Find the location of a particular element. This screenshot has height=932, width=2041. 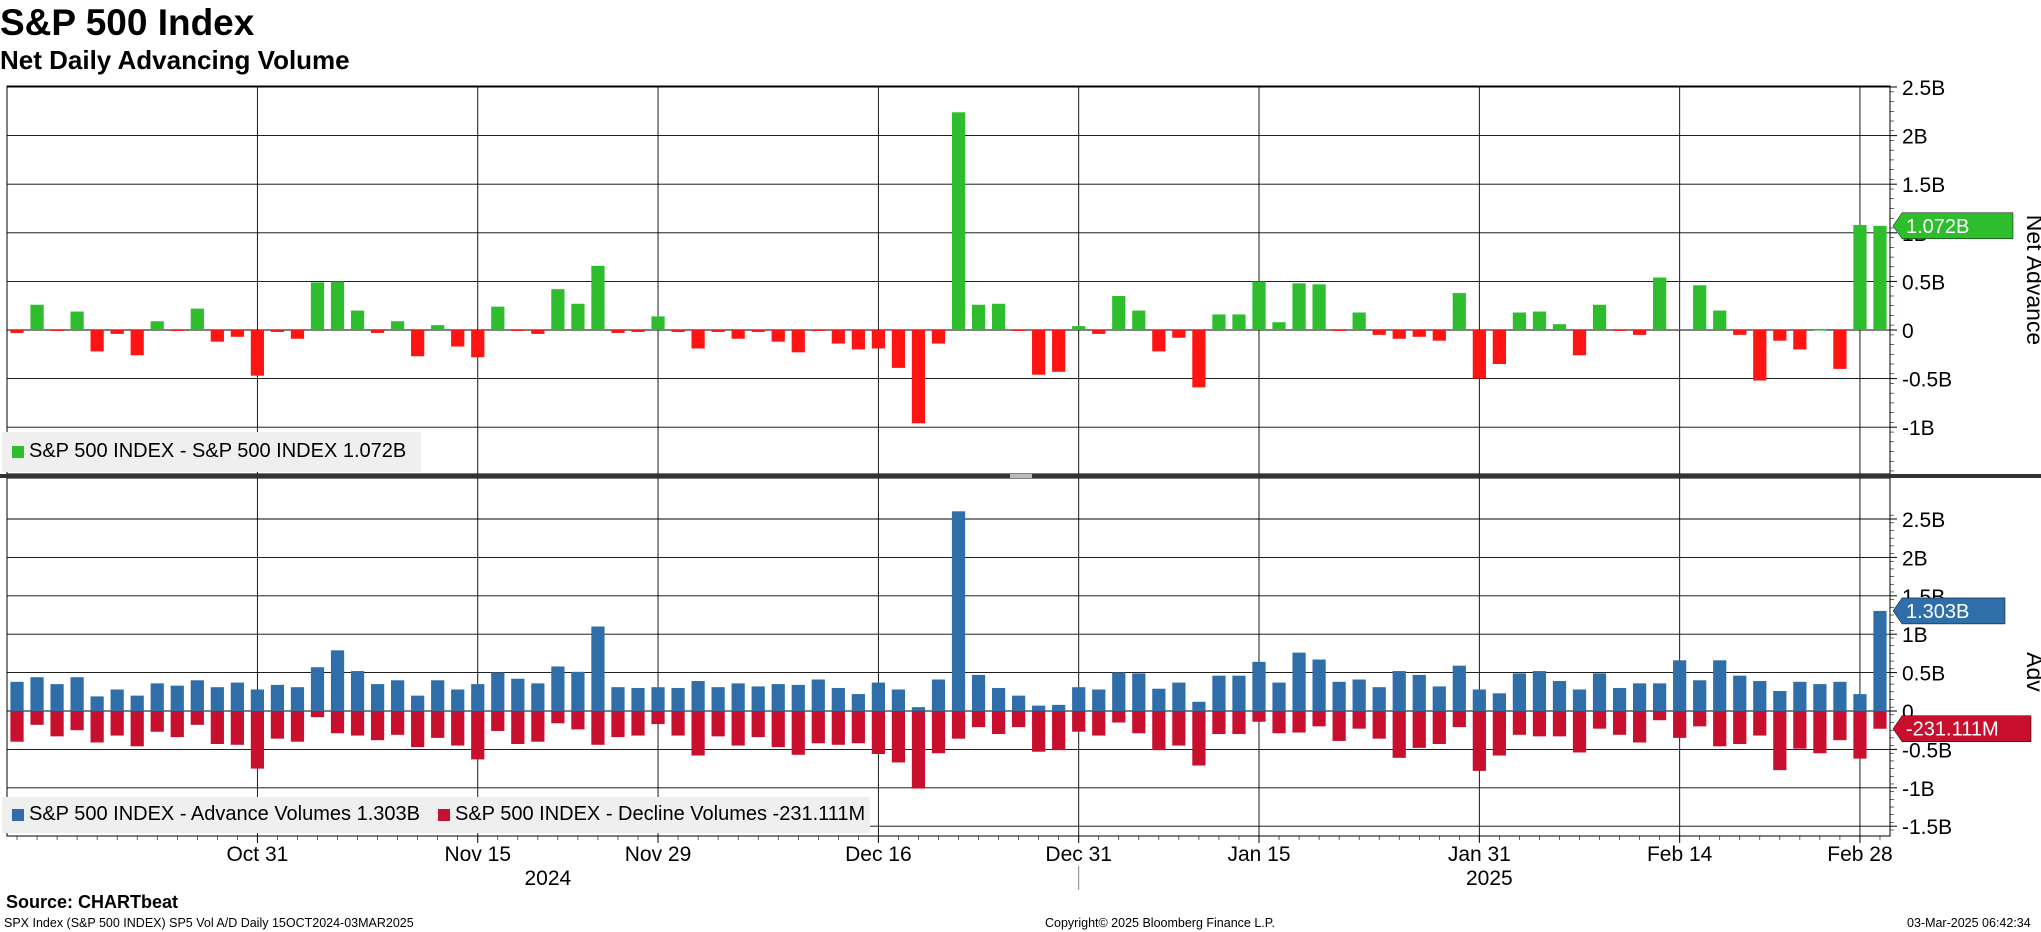

y-tick-label: 0.5B is located at coordinates (1923, 282).